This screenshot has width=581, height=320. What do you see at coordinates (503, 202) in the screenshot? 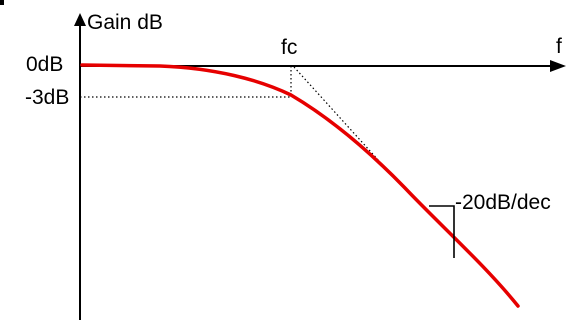
I see `slope-label: -20dB/dec` at bounding box center [503, 202].